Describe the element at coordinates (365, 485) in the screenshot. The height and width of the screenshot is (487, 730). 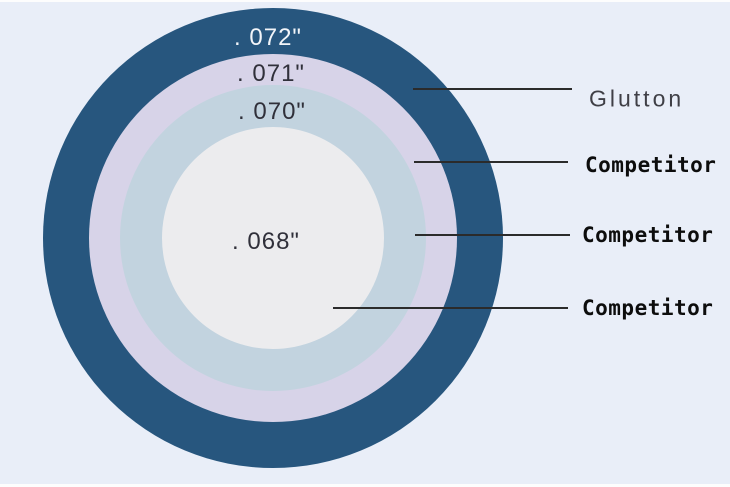
I see `bottom-border-strip` at that location.